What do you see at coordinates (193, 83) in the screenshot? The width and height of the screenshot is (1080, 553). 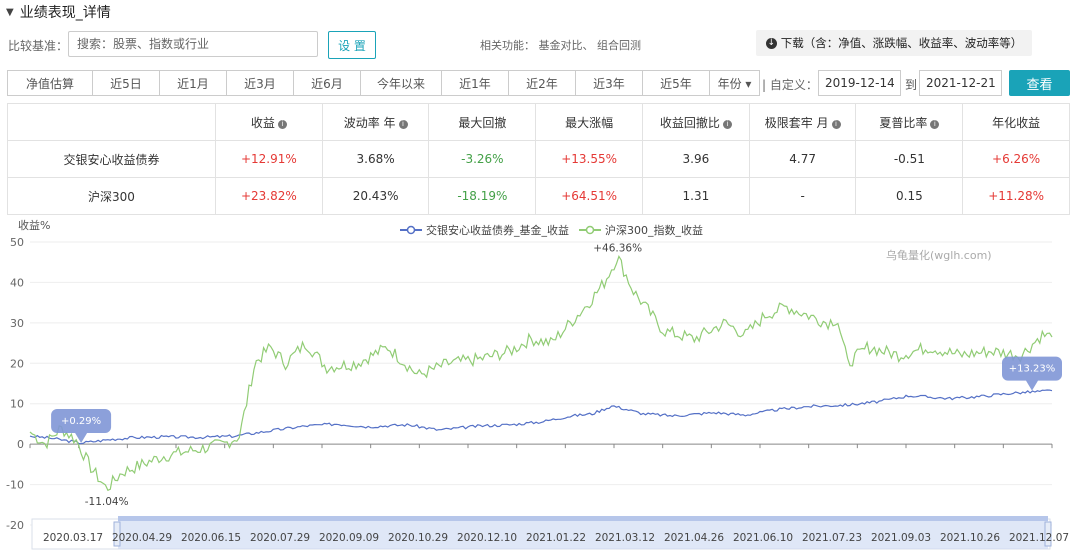 I see `period-tab-2: 近1月` at bounding box center [193, 83].